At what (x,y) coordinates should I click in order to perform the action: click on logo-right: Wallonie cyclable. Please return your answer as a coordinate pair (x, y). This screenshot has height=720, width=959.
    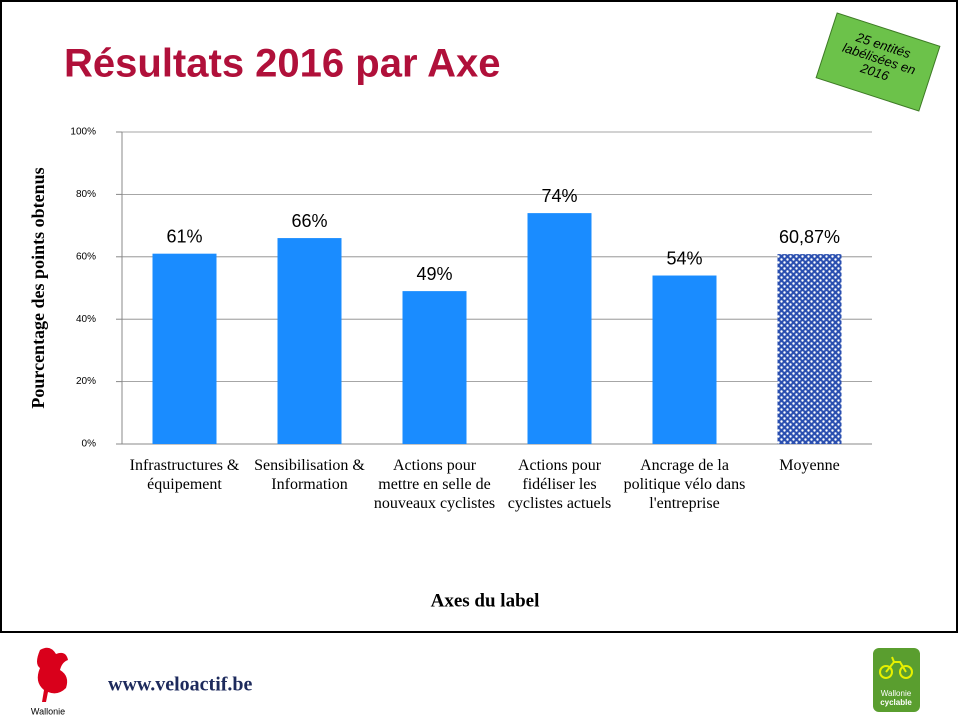
    Looking at the image, I should click on (896, 680).